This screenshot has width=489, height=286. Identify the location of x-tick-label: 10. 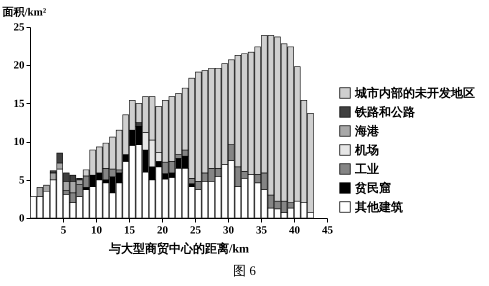
(96, 230).